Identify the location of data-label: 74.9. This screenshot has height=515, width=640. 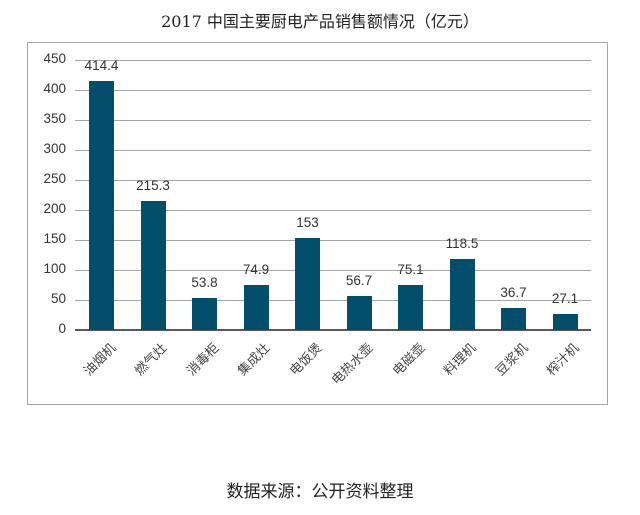
(256, 270).